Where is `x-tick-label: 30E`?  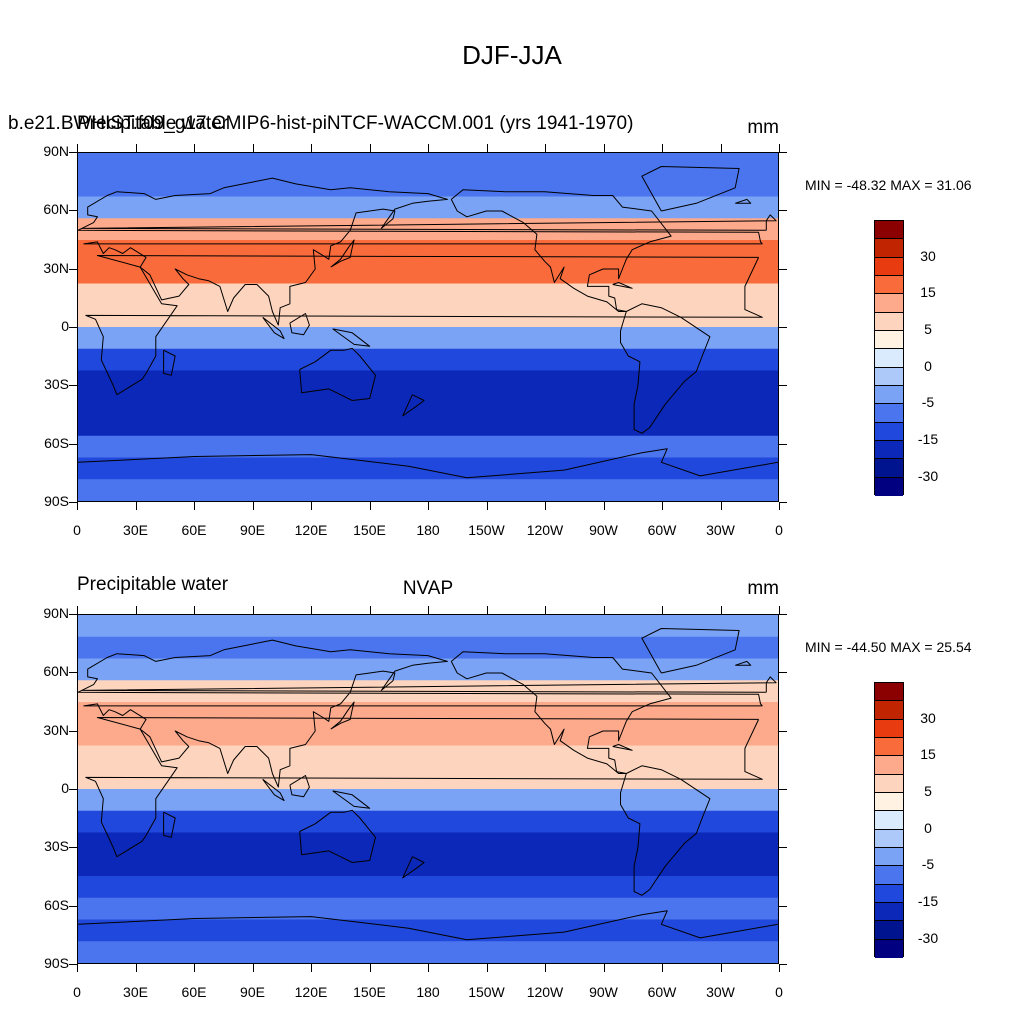
x-tick-label: 30E is located at coordinates (135, 530).